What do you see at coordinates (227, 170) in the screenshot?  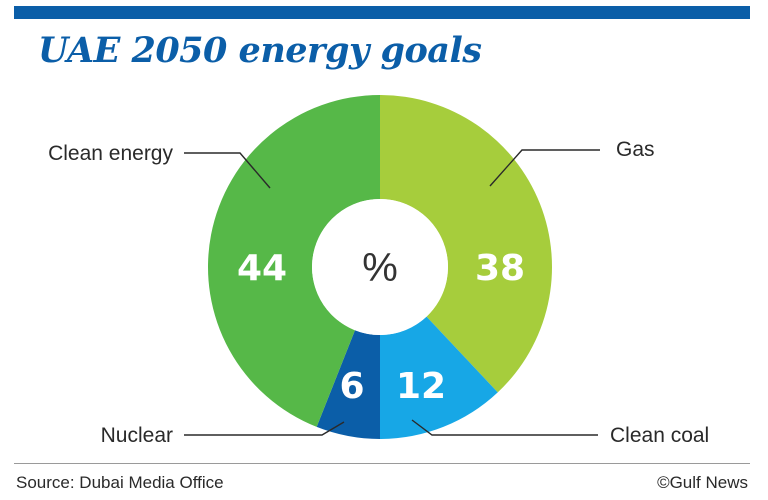 I see `leader-line-clean-energy` at bounding box center [227, 170].